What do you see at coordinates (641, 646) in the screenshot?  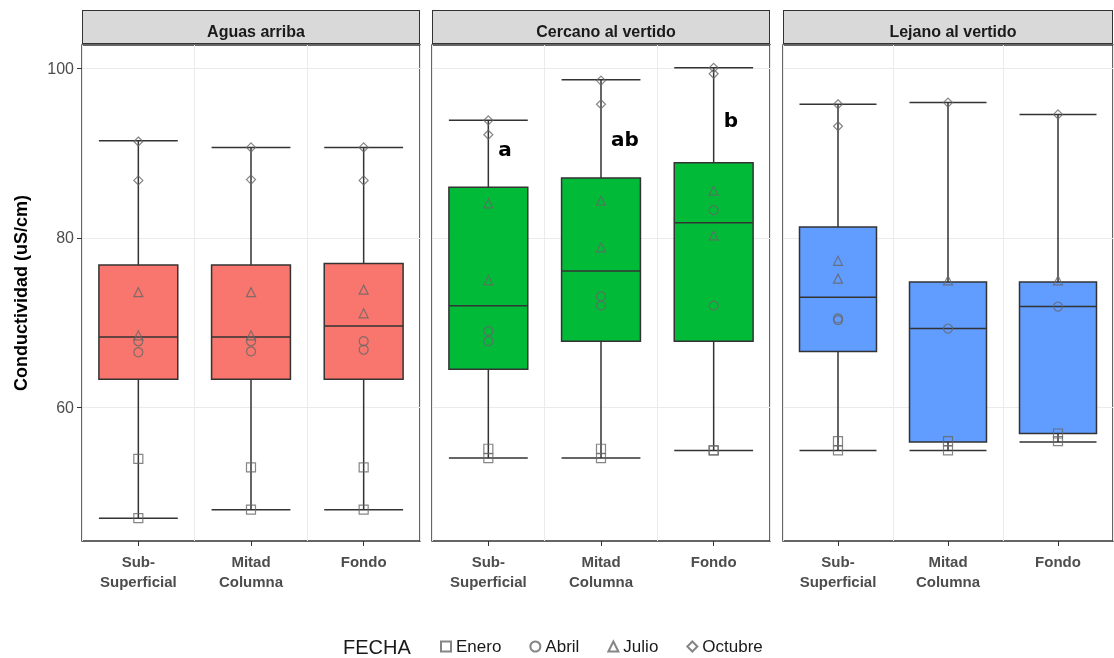 I see `legend-label: Julio` at bounding box center [641, 646].